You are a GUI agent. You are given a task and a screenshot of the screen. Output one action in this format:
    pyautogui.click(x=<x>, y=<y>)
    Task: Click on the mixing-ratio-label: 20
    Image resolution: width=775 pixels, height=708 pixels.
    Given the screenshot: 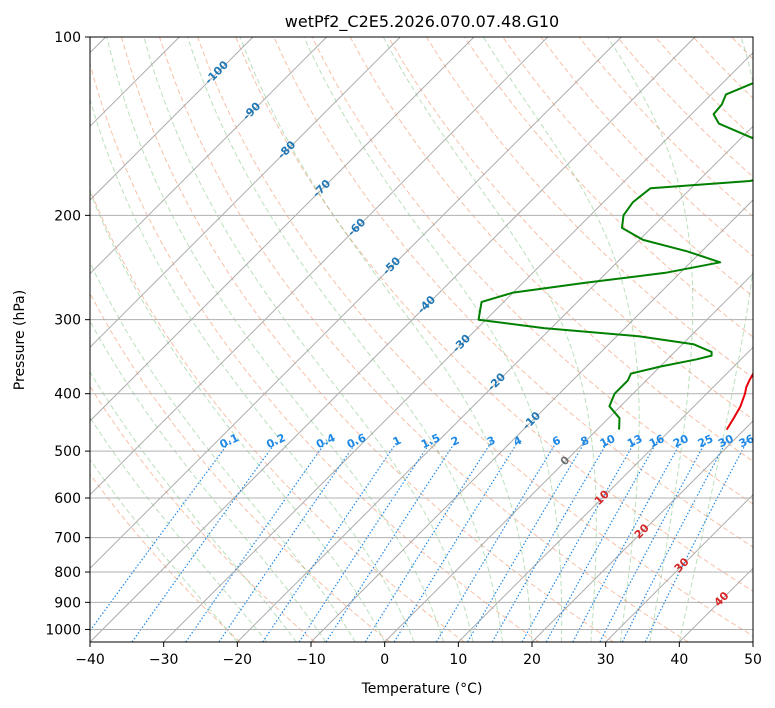 What is the action you would take?
    pyautogui.click(x=681, y=441)
    